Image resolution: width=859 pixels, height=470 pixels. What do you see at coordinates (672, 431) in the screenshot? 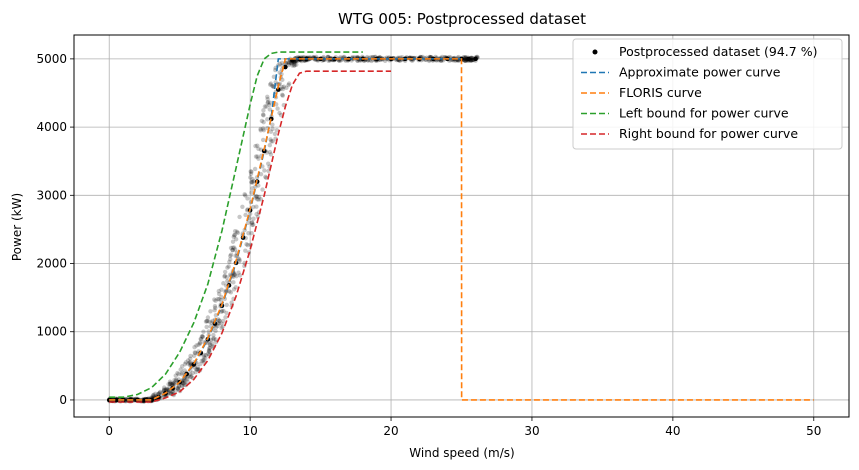
I see `x-tick-label: 40` at bounding box center [672, 431].